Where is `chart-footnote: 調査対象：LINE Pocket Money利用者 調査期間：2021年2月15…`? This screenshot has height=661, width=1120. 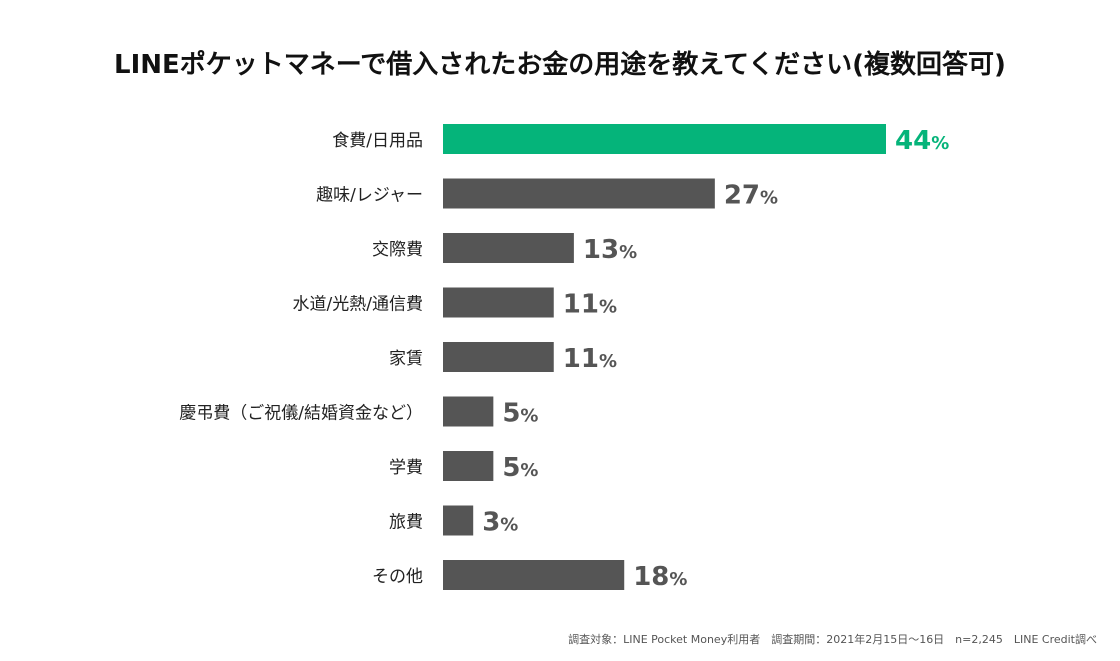
chart-footnote: 調査対象：LINE Pocket Money利用者 調査期間：2021年2月15… is located at coordinates (832, 639).